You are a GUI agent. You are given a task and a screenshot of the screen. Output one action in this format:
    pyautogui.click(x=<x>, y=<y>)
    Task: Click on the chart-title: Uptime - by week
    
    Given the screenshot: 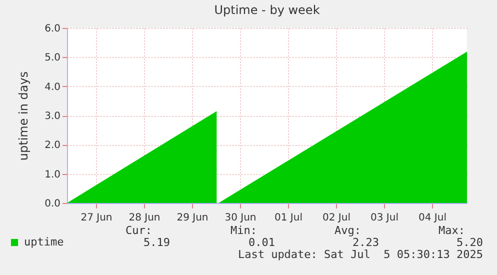 What is the action you would take?
    pyautogui.click(x=267, y=10)
    